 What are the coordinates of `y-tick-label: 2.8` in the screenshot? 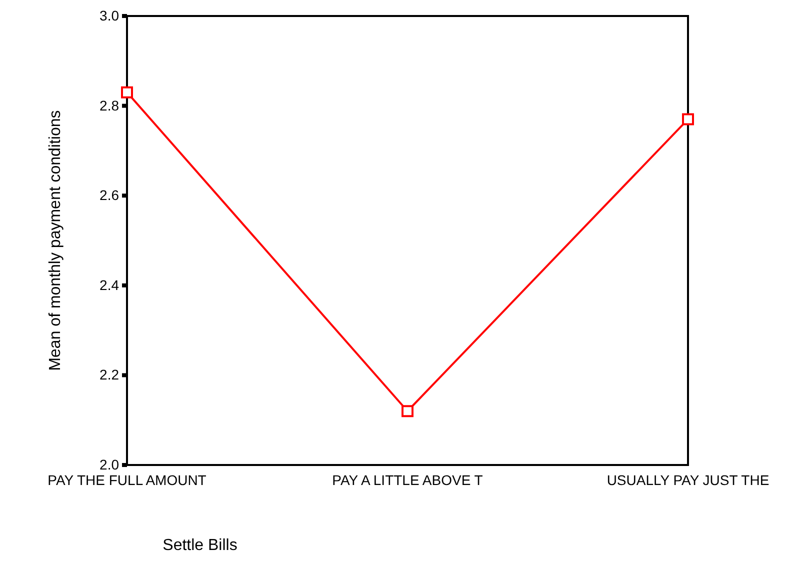 It's located at (110, 105).